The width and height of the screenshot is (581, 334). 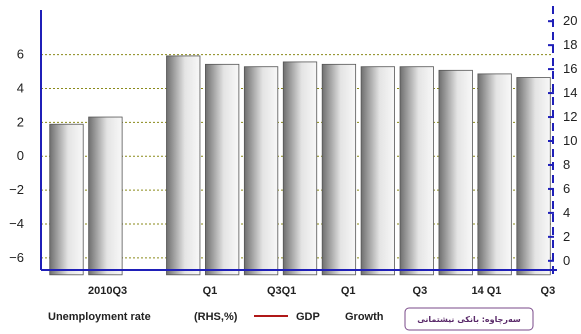 What do you see at coordinates (308, 317) in the screenshot?
I see `legend-gdp-label: GDP` at bounding box center [308, 317].